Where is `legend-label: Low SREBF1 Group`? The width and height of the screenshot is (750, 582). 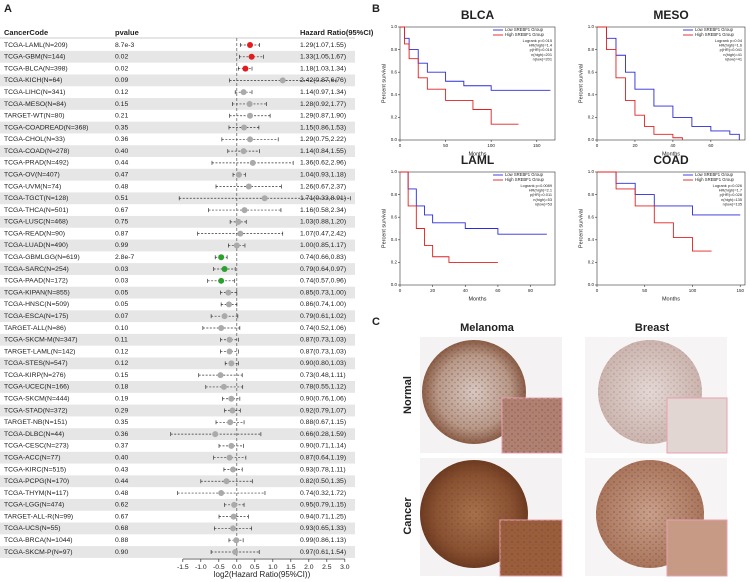 legend-label: Low SREBF1 Group is located at coordinates (714, 29).